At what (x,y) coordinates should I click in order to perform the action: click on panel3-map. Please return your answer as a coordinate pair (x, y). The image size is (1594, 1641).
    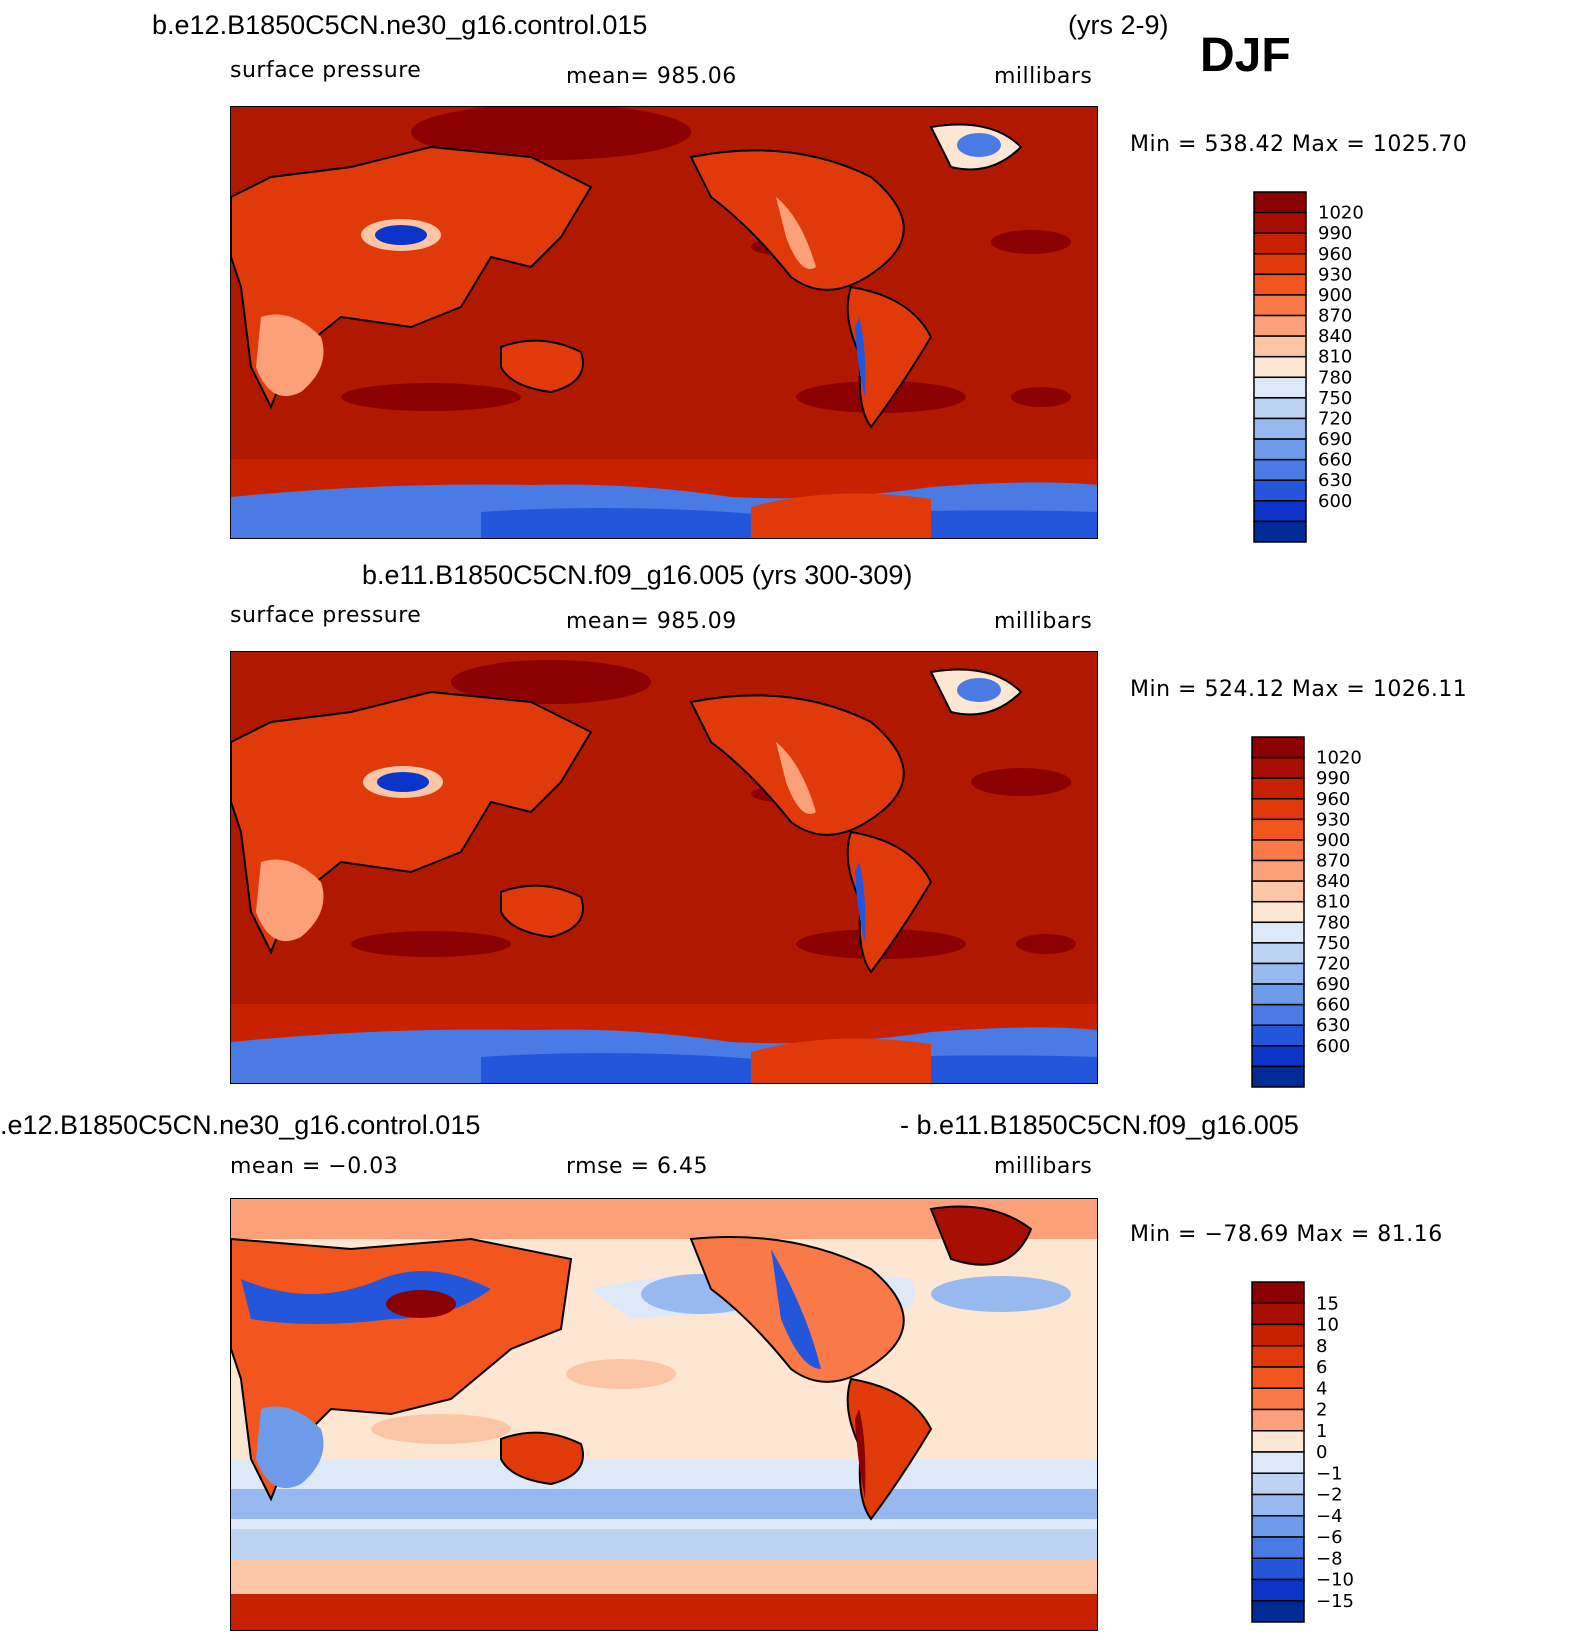
    Looking at the image, I should click on (664, 1414).